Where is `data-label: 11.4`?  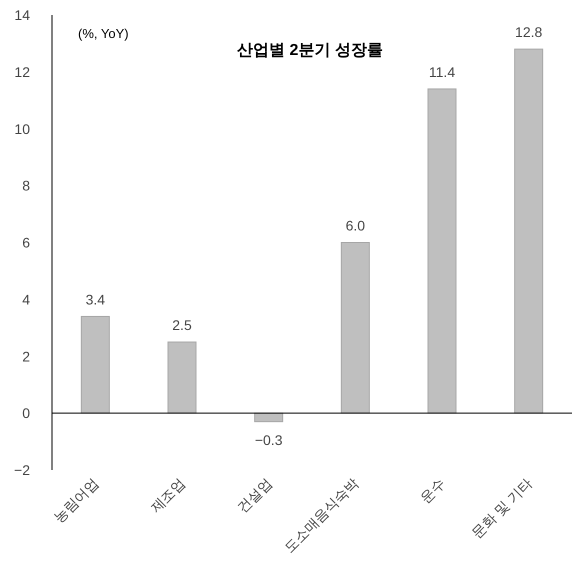 data-label: 11.4 is located at coordinates (442, 72).